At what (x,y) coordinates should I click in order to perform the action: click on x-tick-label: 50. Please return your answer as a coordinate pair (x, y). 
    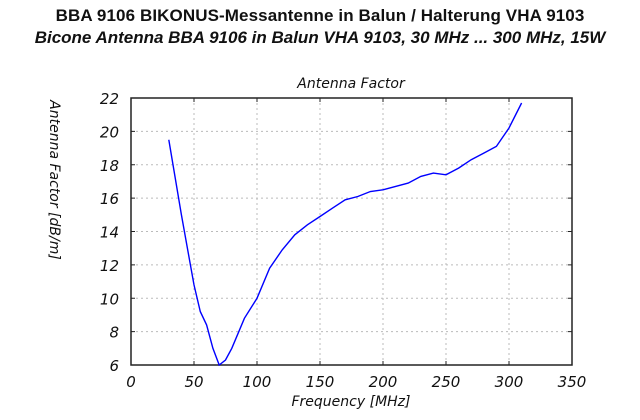
    Looking at the image, I should click on (193, 382).